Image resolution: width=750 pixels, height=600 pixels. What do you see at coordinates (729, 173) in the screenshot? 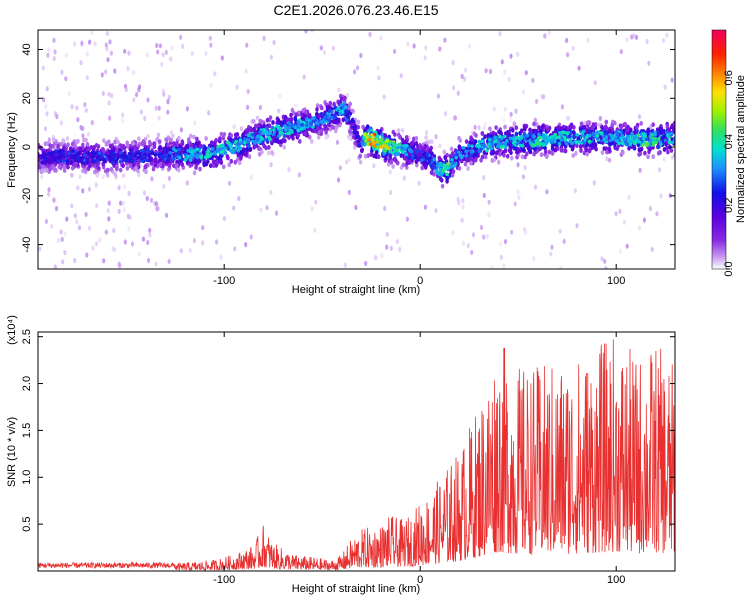
I see `colorbar-ticks: 0.0 0.2 0.4 0.6` at bounding box center [729, 173].